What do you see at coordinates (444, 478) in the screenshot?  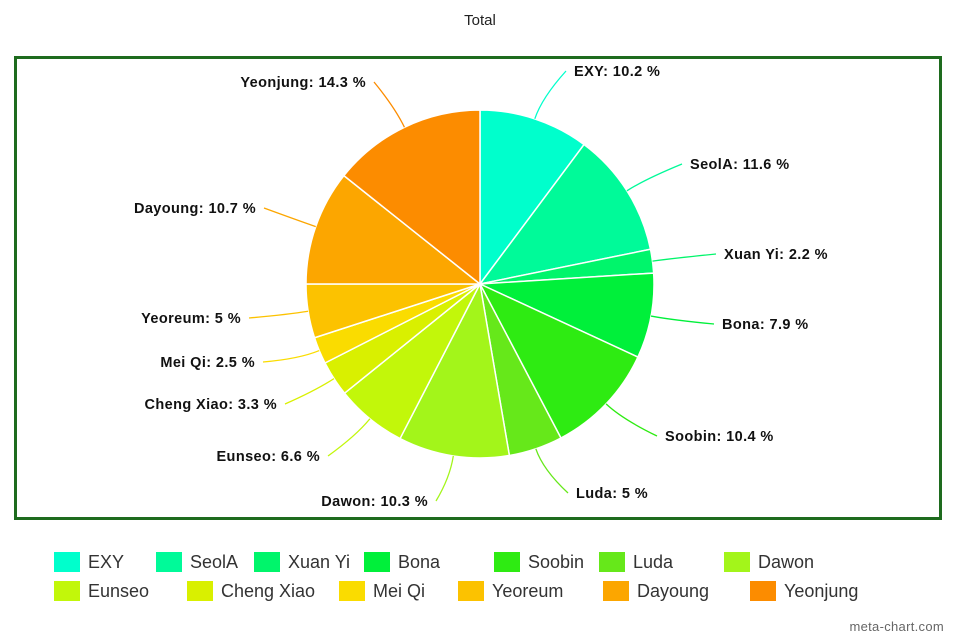 I see `leader-line-dawon` at bounding box center [444, 478].